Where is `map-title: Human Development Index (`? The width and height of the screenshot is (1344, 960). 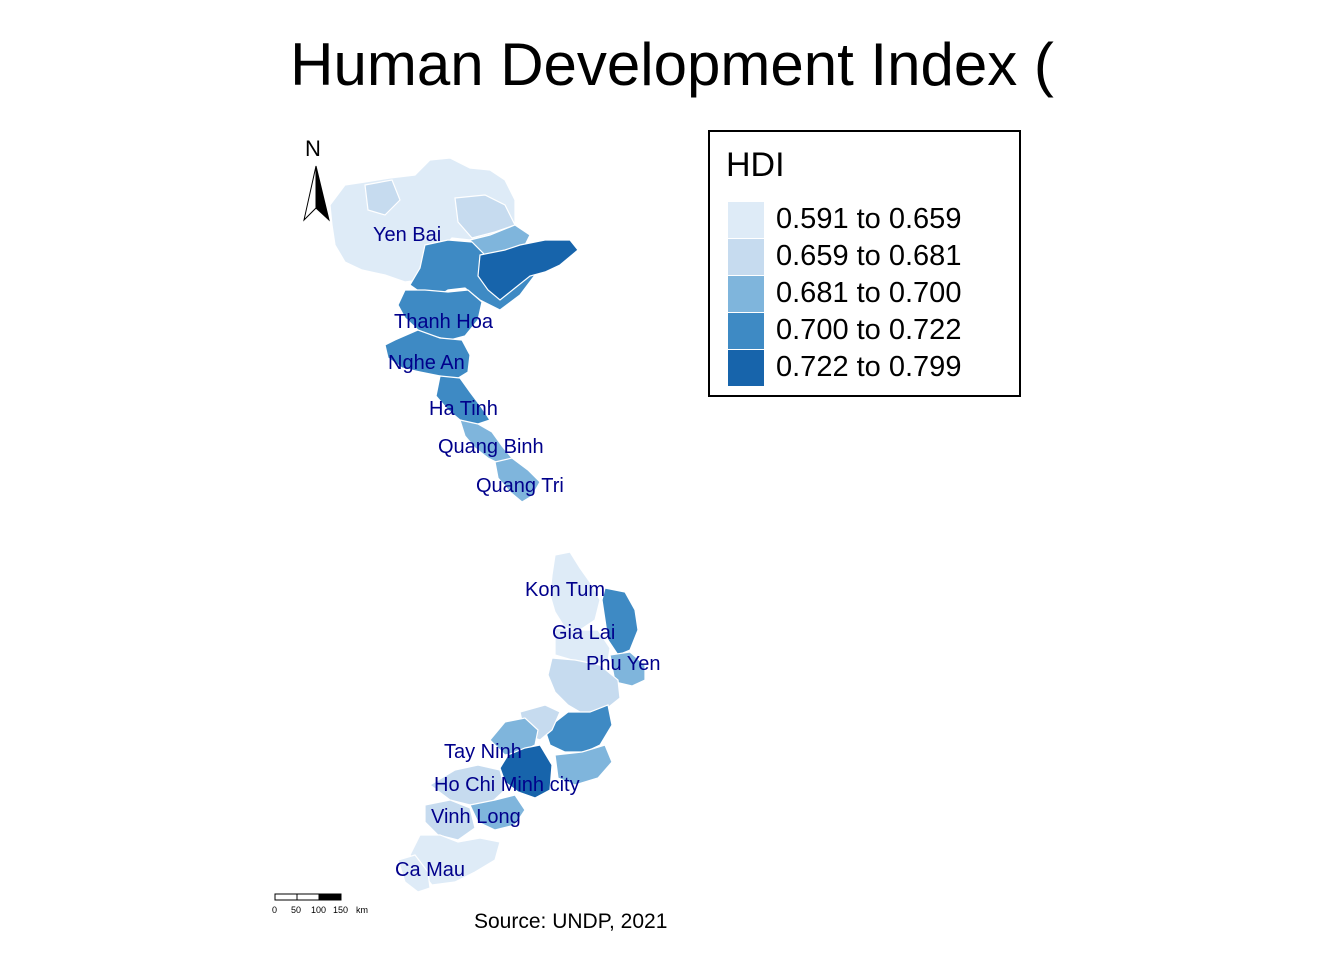 map-title: Human Development Index ( is located at coordinates (672, 64).